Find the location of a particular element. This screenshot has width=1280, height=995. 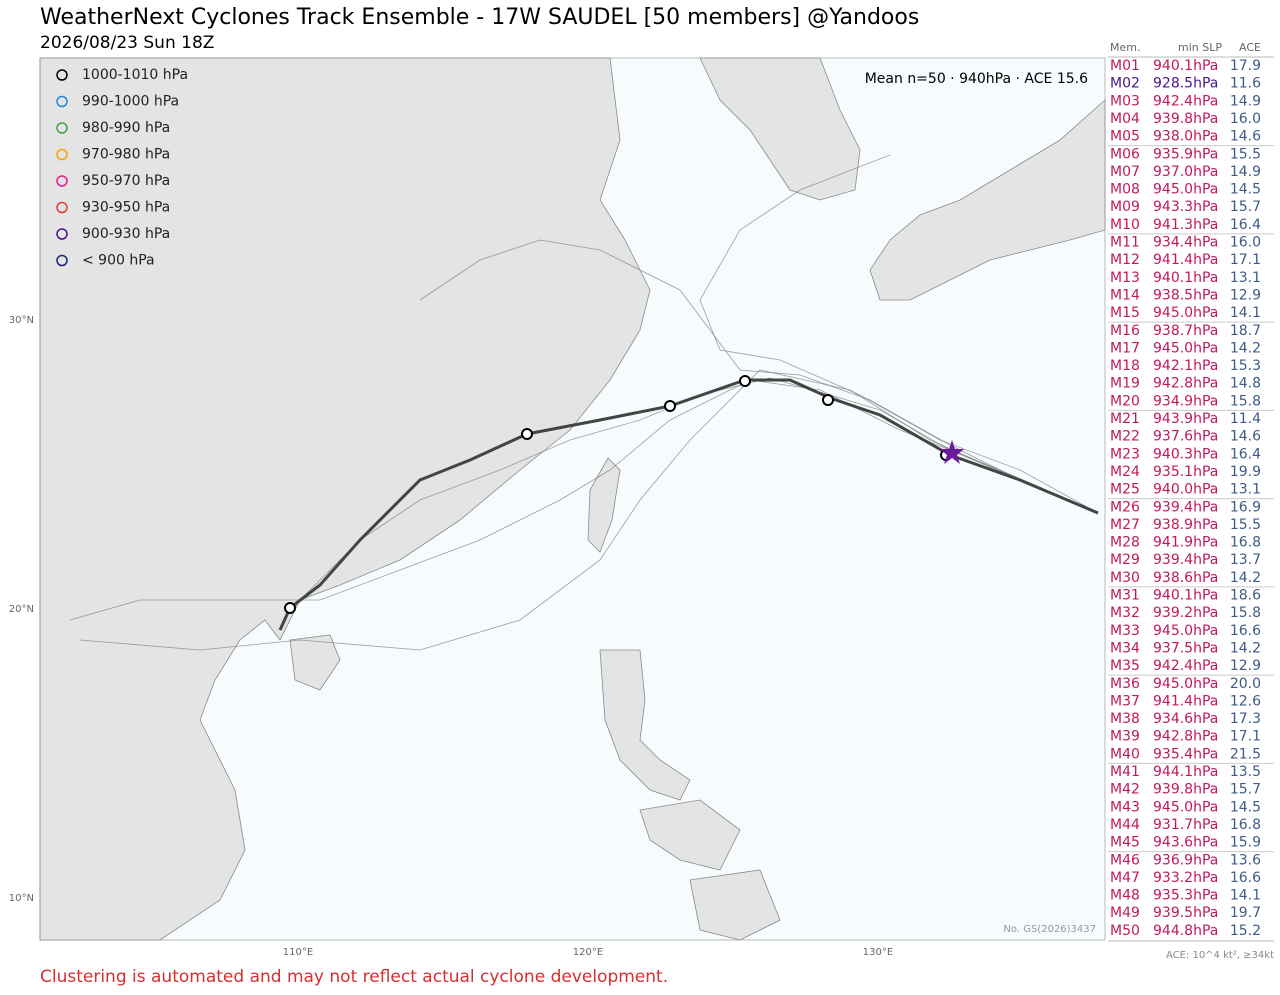

min-slp: 935.1hPa is located at coordinates (1185, 472).